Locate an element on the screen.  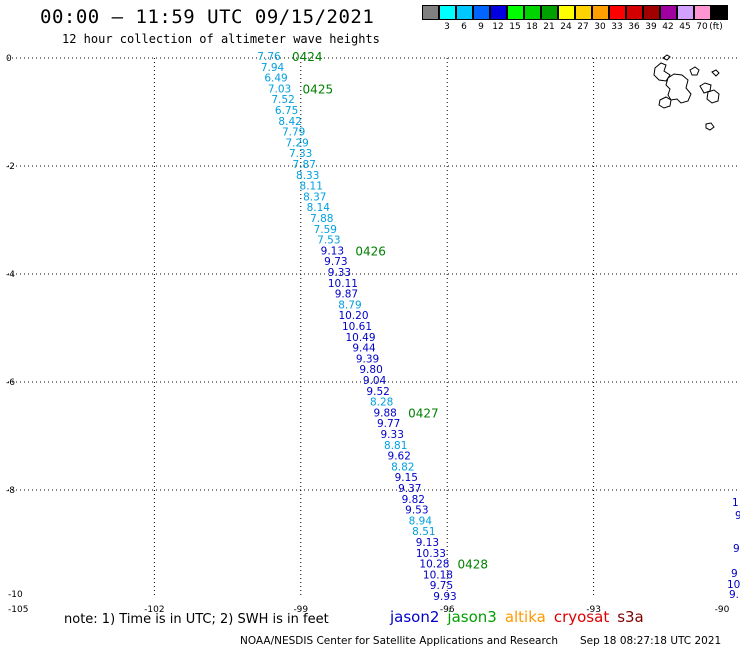
pass-label: 0426 is located at coordinates (370, 251).